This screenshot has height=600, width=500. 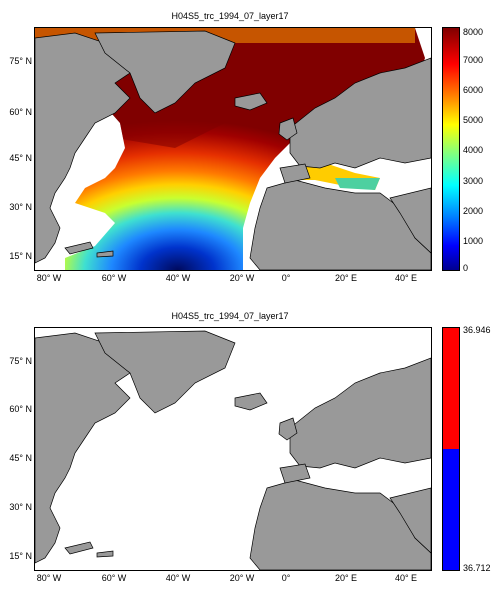 What do you see at coordinates (20, 409) in the screenshot?
I see `bottom-lat-label: 60° N` at bounding box center [20, 409].